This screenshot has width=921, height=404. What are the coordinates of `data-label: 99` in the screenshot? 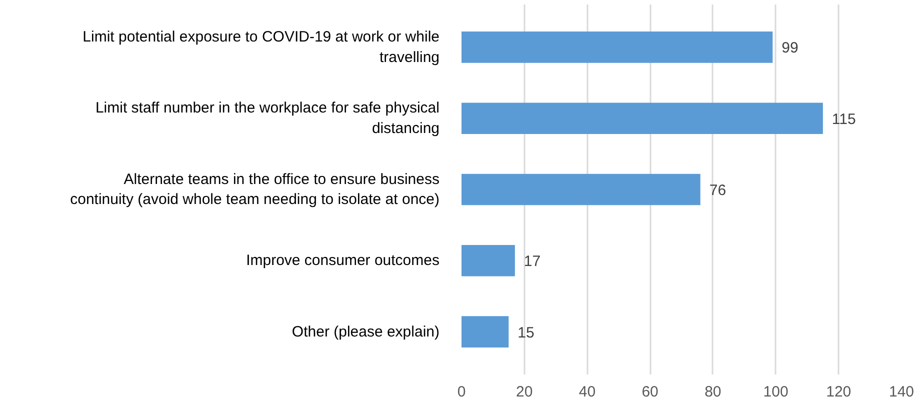 It's located at (790, 48).